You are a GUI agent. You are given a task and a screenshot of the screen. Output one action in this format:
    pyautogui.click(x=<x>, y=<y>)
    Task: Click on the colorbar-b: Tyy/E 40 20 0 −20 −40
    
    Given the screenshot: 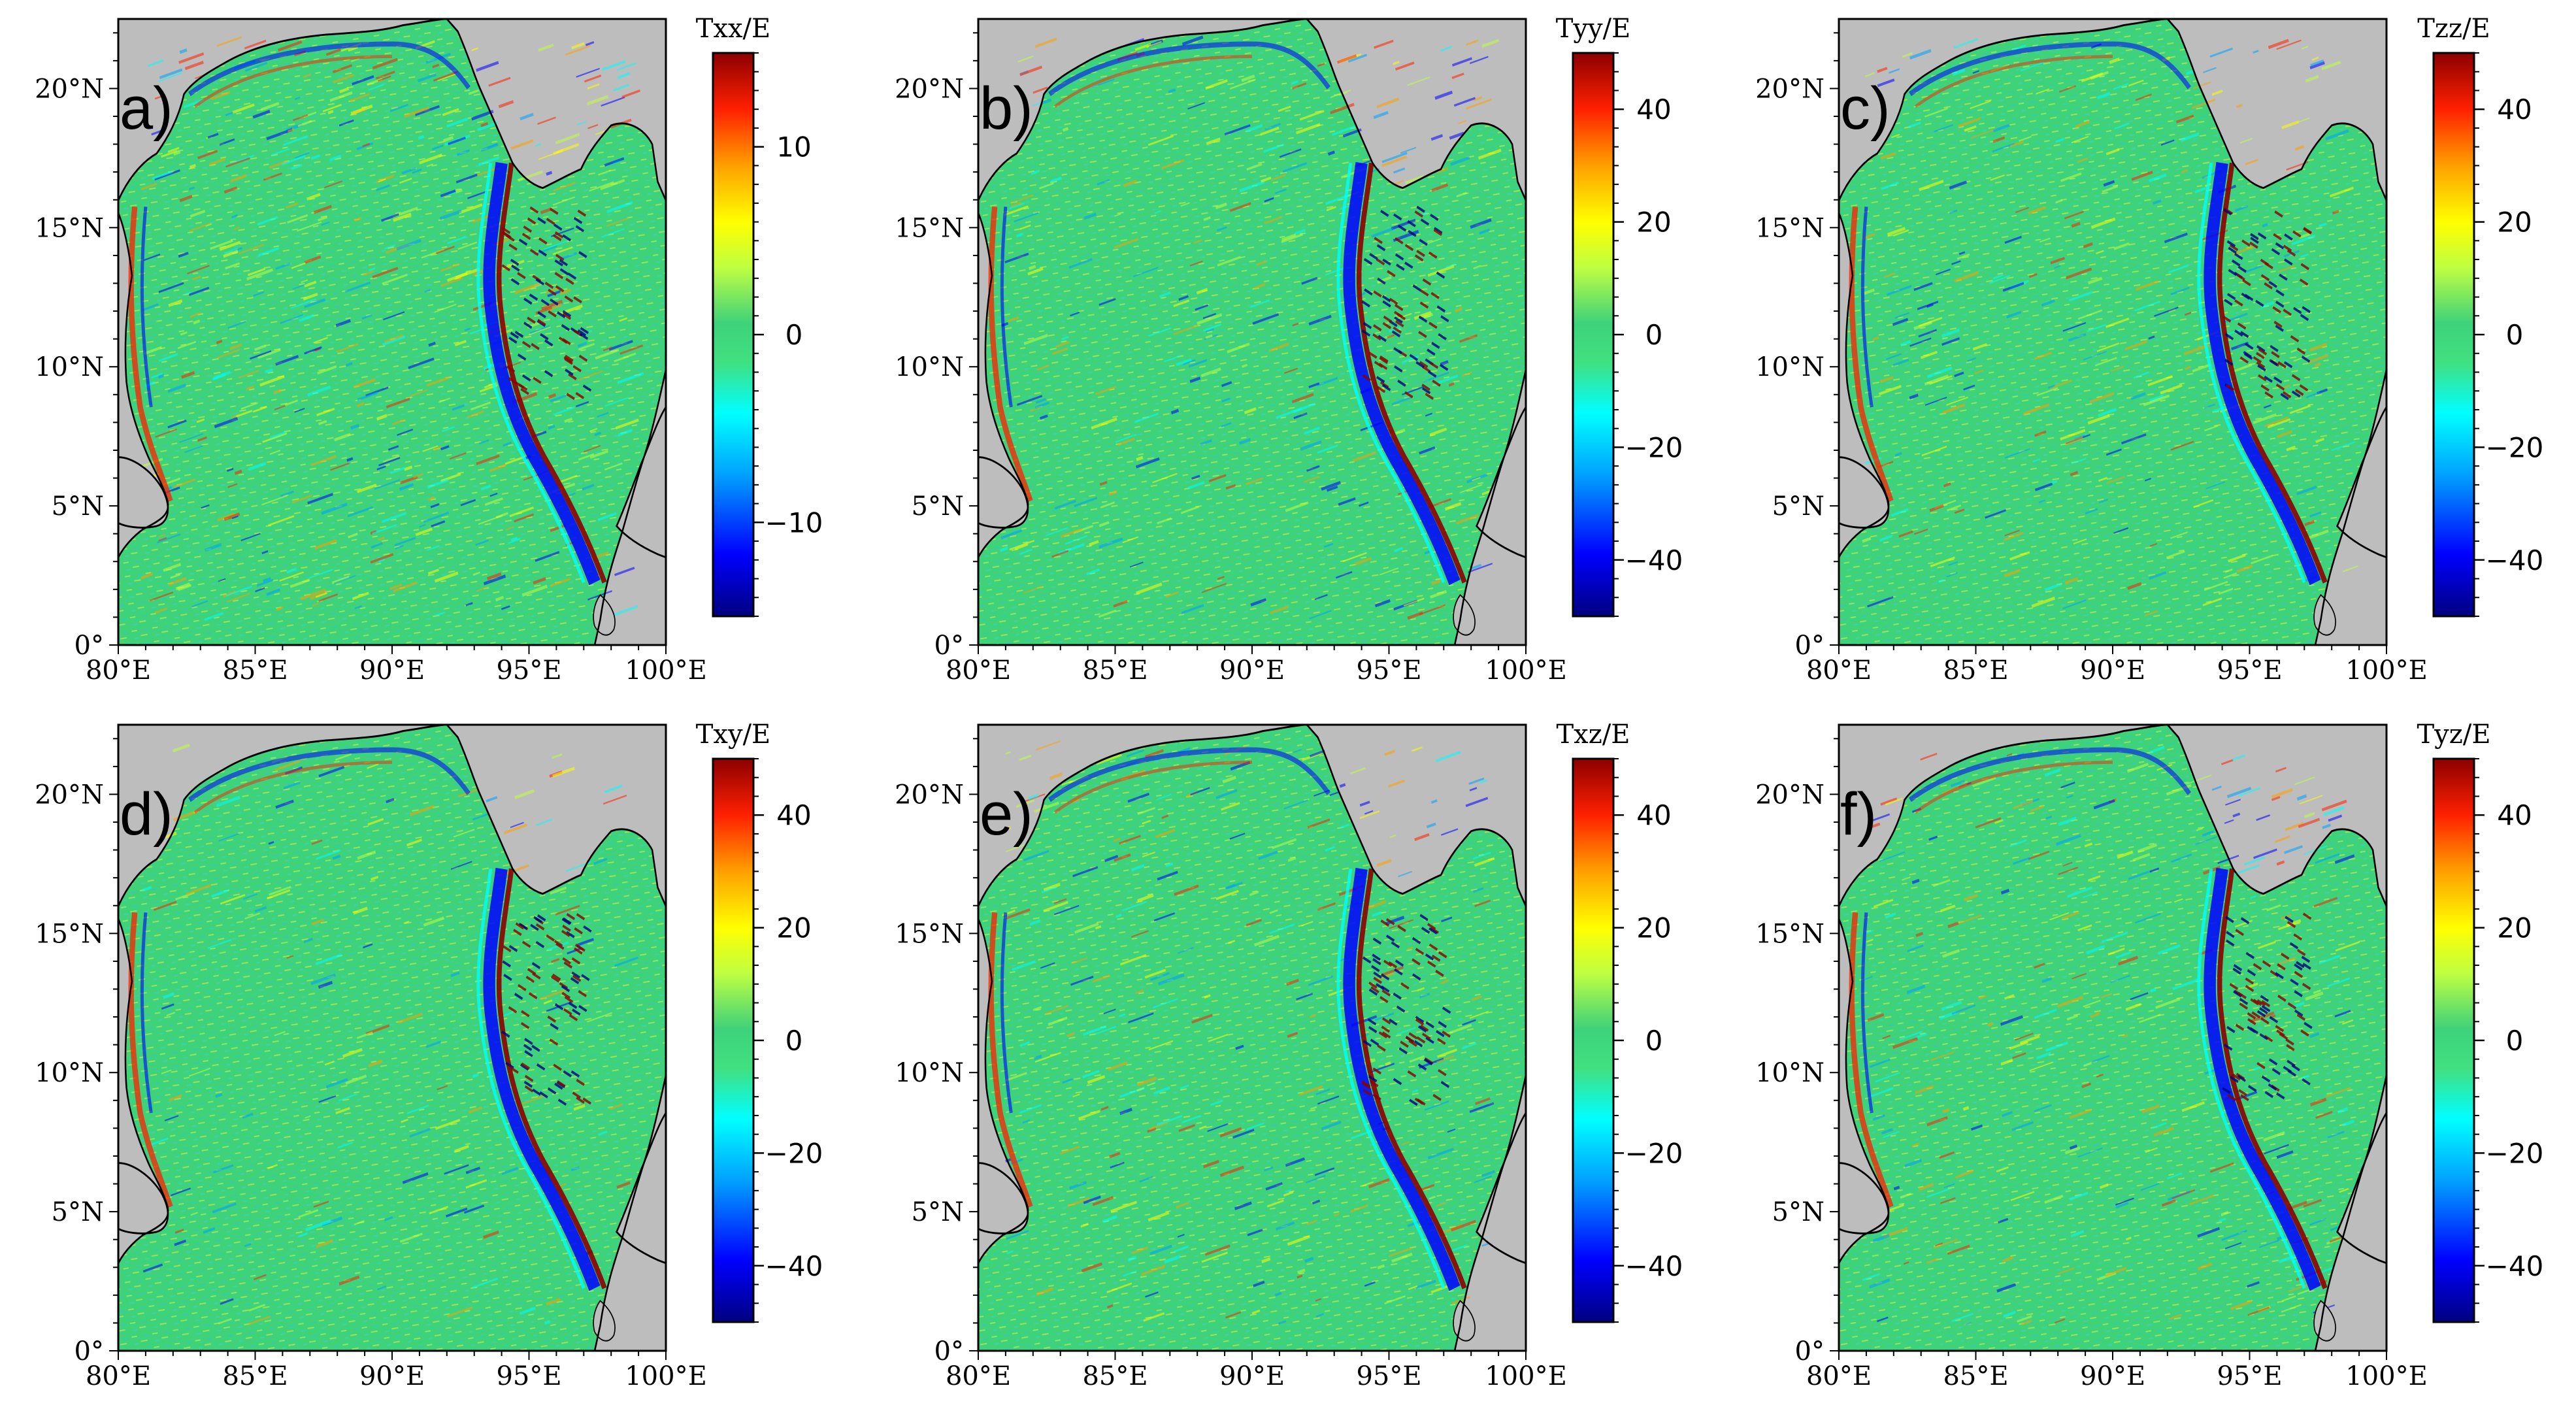 What is the action you would take?
    pyautogui.click(x=1619, y=316)
    